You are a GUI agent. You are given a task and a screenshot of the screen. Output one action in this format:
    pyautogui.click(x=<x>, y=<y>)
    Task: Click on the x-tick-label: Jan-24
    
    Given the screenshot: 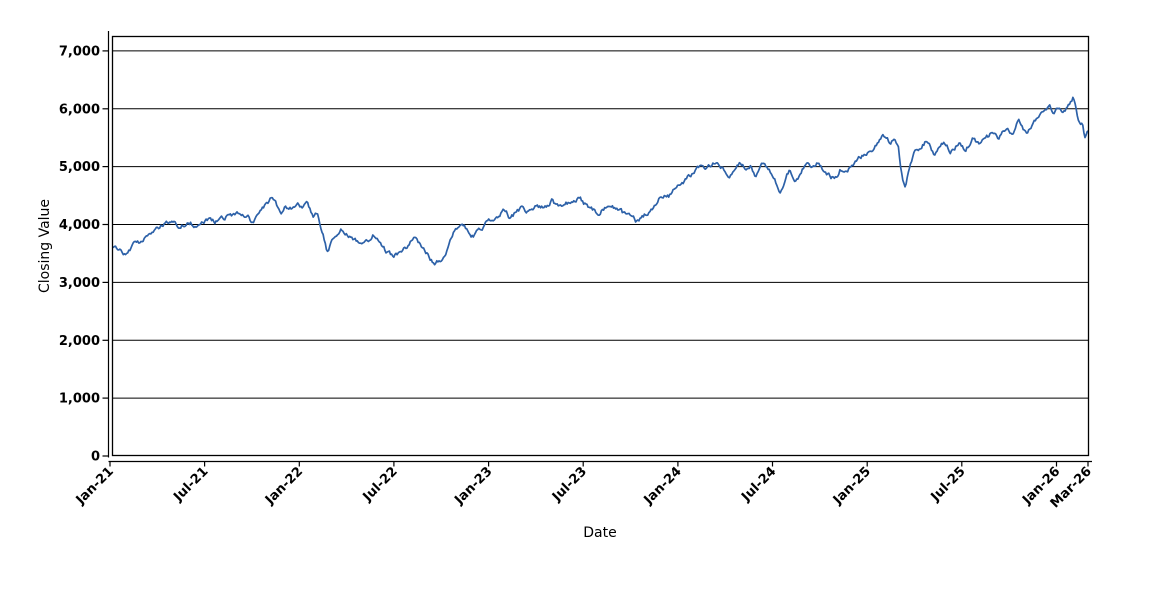 What is the action you would take?
    pyautogui.click(x=663, y=486)
    